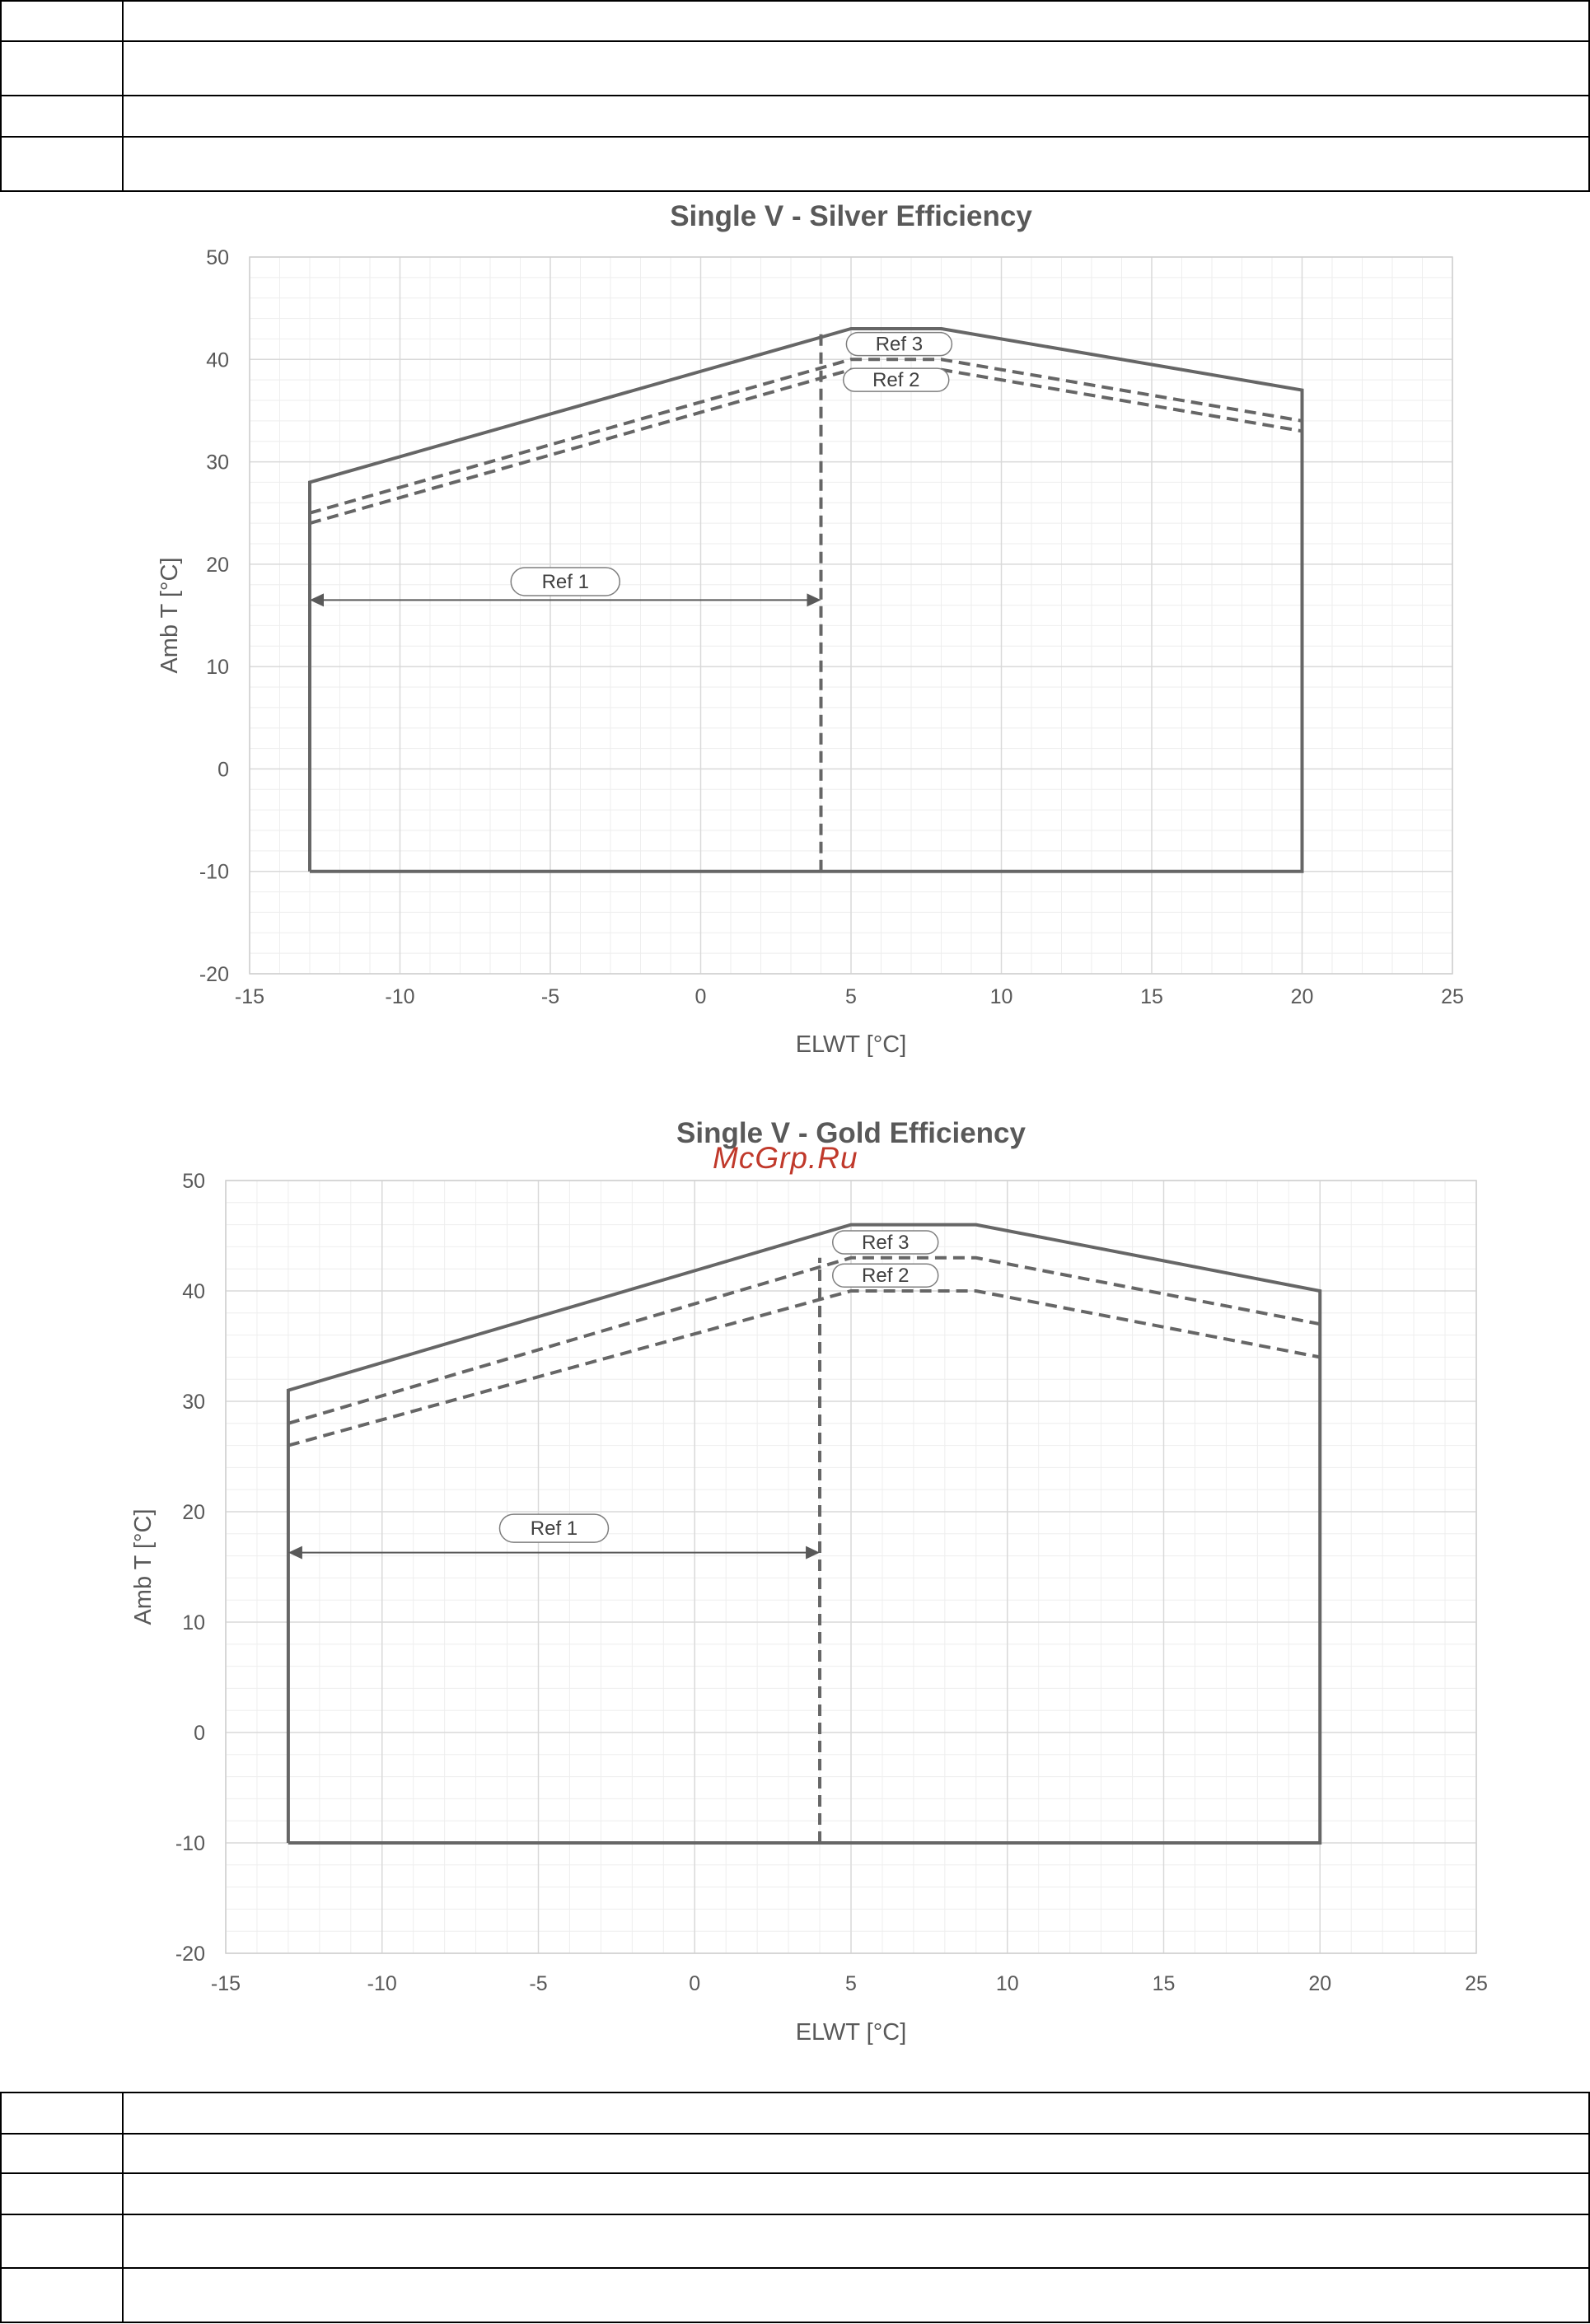 This screenshot has height=2324, width=1590. What do you see at coordinates (851, 216) in the screenshot?
I see `chart-title: Single V - Silver Efficiency` at bounding box center [851, 216].